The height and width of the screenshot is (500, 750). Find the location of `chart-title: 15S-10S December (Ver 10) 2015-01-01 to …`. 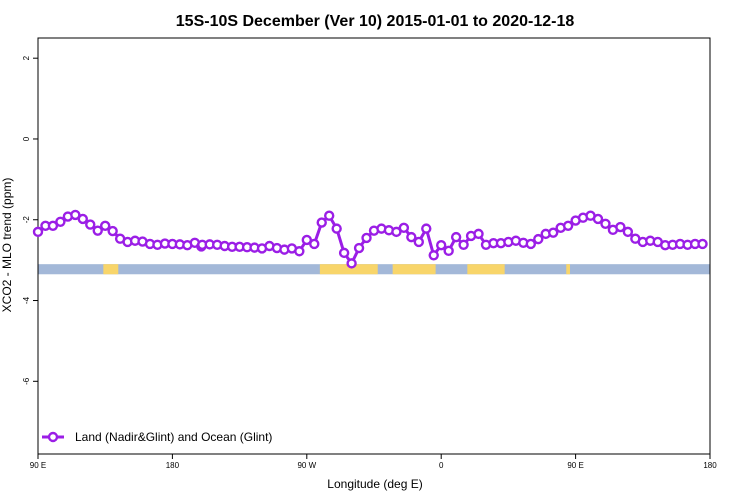

chart-title: 15S-10S December (Ver 10) 2015-01-01 to … is located at coordinates (375, 21).